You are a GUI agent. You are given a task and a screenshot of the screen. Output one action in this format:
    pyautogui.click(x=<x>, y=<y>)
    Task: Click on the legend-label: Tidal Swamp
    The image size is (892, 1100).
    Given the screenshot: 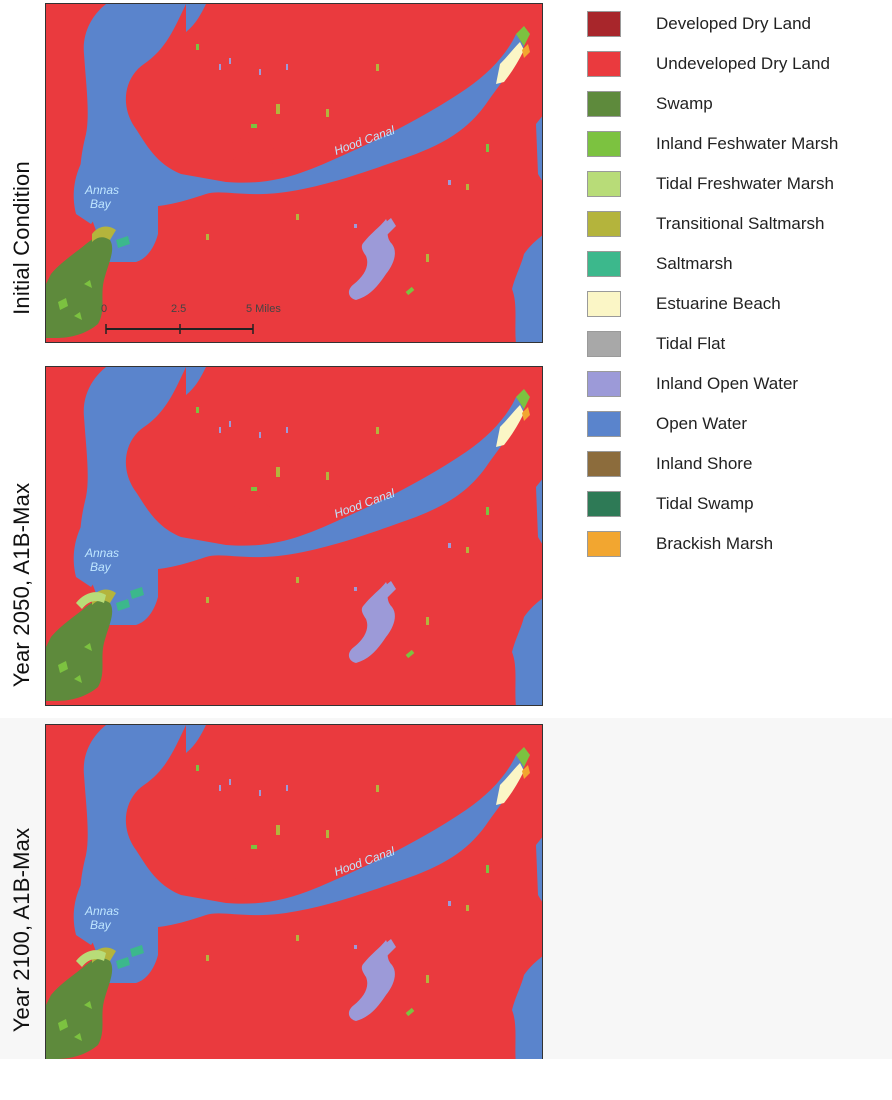 What is the action you would take?
    pyautogui.click(x=705, y=503)
    